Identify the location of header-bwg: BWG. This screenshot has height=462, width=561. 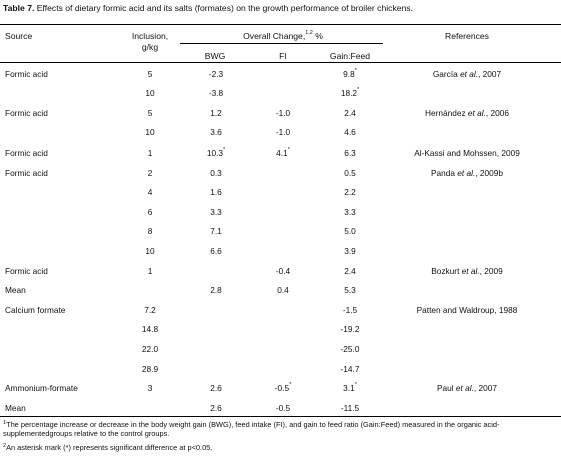
(215, 56).